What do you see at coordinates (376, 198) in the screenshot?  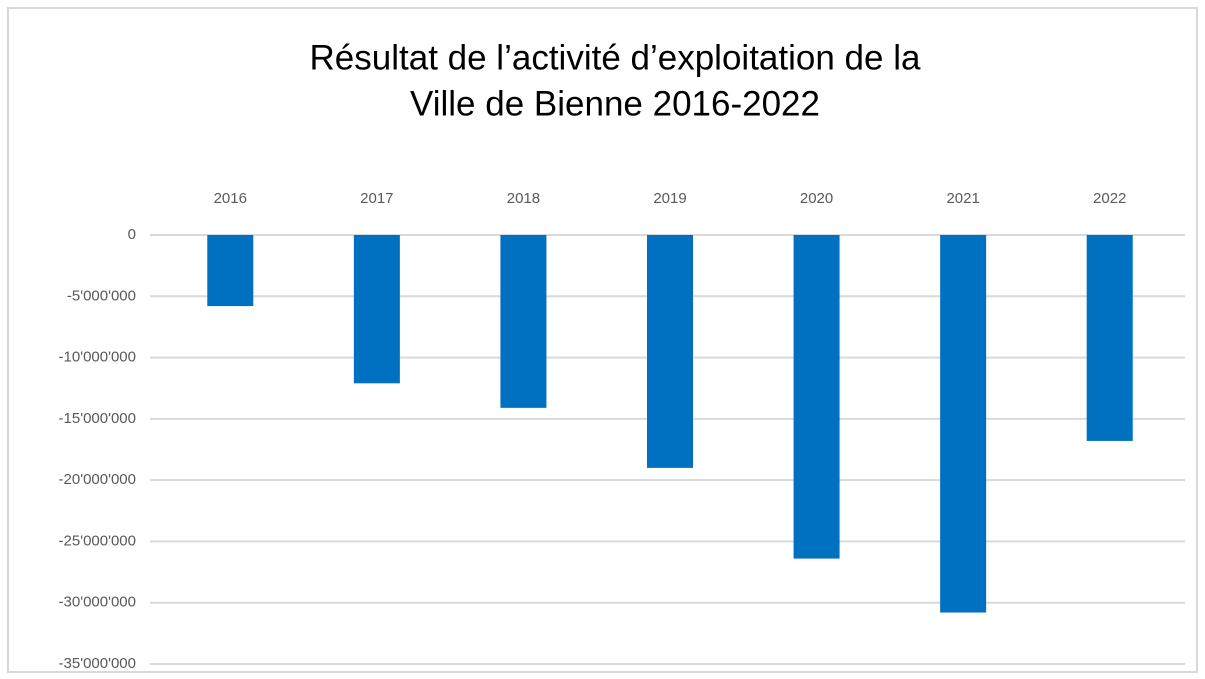 I see `x-tick-label: 2017` at bounding box center [376, 198].